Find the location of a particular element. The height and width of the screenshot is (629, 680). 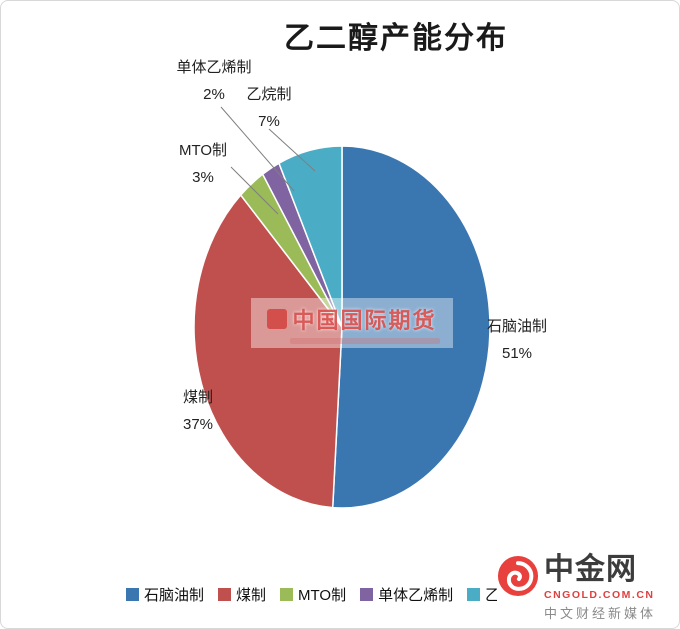

slice-label-monomer: 单体乙烯制 2% is located at coordinates (214, 81).